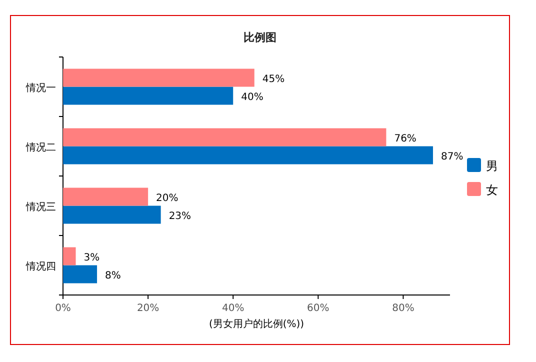 This screenshot has width=536, height=362. I want to click on y-tick-label: 情况一, so click(40, 88).